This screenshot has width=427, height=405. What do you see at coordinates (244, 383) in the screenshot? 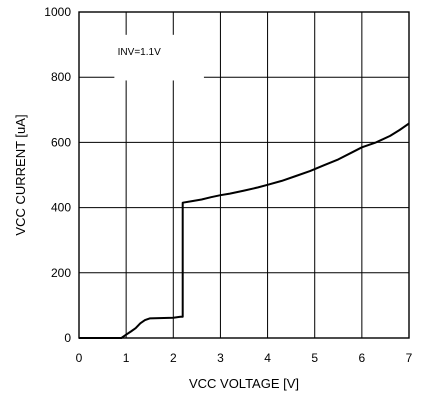
I see `x-axis-label: VCC VOLTAGE [V]` at bounding box center [244, 383].